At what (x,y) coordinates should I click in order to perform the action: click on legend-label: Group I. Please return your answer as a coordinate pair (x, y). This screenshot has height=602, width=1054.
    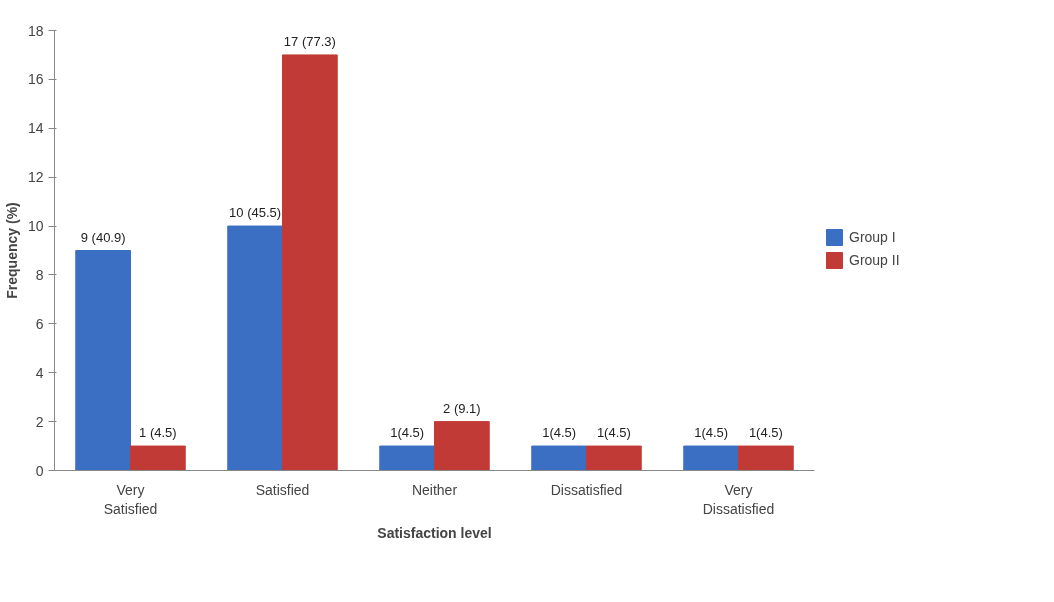
    Looking at the image, I should click on (872, 237).